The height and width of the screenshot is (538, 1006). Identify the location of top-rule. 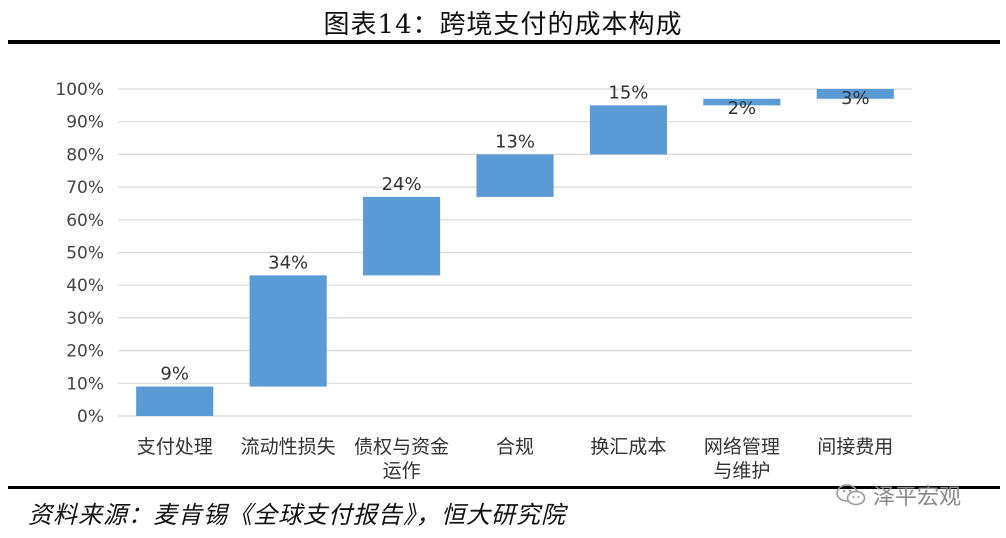
(504, 42).